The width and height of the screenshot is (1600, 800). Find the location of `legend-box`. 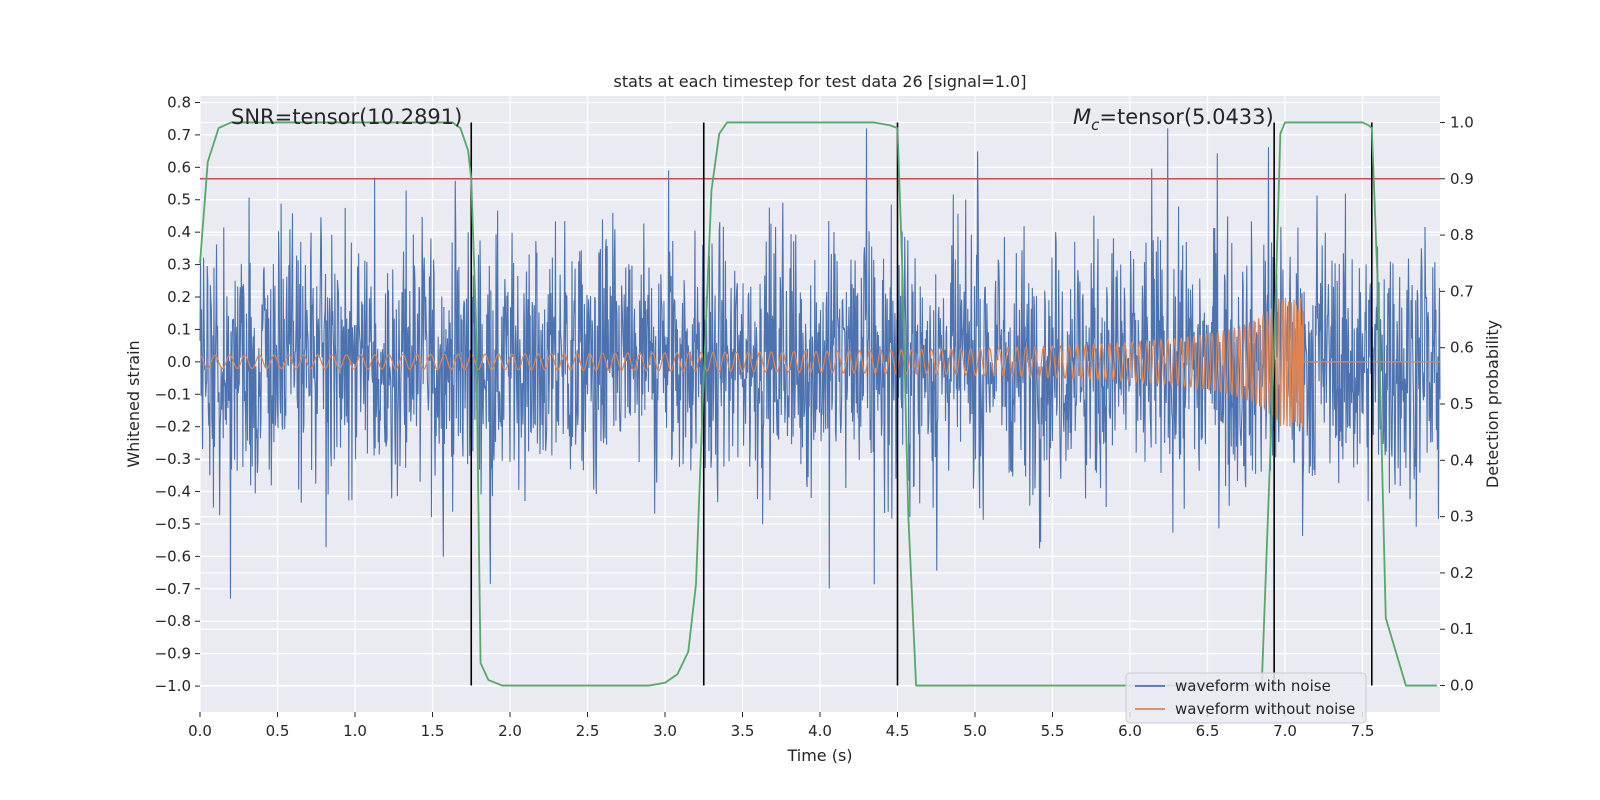

legend-box is located at coordinates (1246, 698).